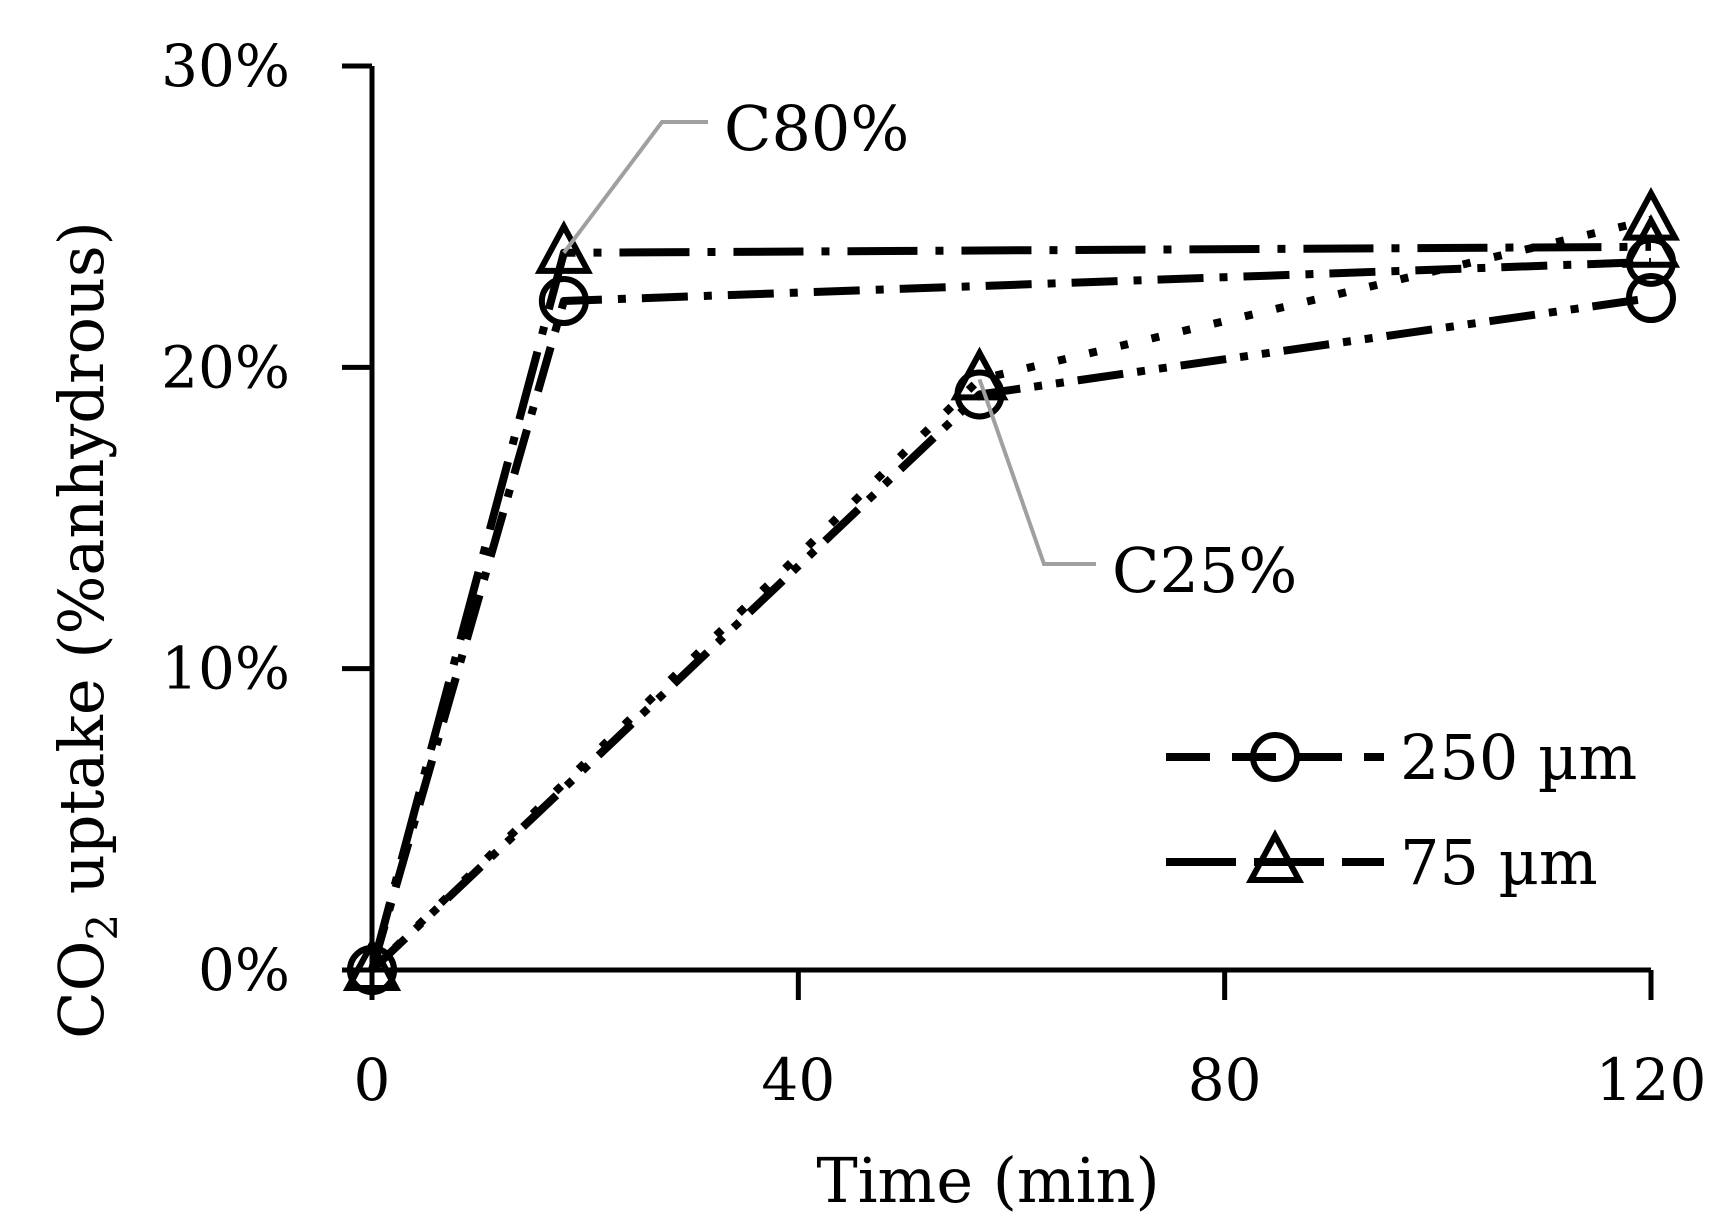 Image resolution: width=1719 pixels, height=1229 pixels. Describe the element at coordinates (1651, 1080) in the screenshot. I see `x-tick-label: 120` at that location.